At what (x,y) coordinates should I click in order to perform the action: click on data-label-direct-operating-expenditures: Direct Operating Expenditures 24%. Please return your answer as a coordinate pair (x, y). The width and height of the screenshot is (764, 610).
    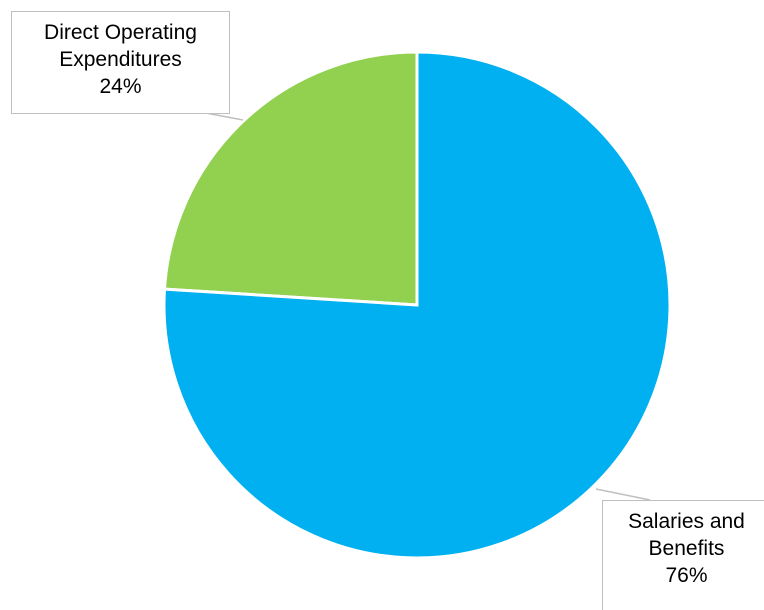
    Looking at the image, I should click on (120, 62).